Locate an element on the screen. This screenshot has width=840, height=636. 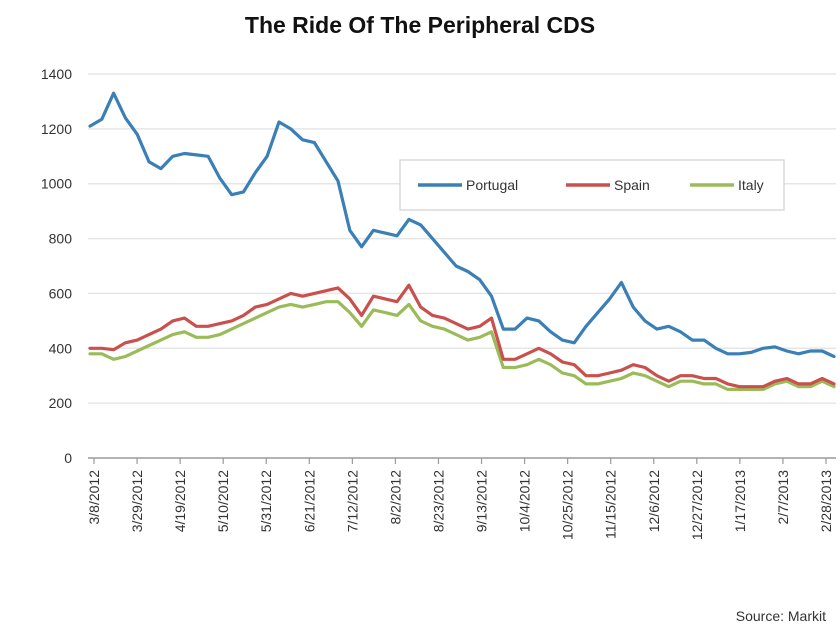
y-tick-label: 0 is located at coordinates (68, 458).